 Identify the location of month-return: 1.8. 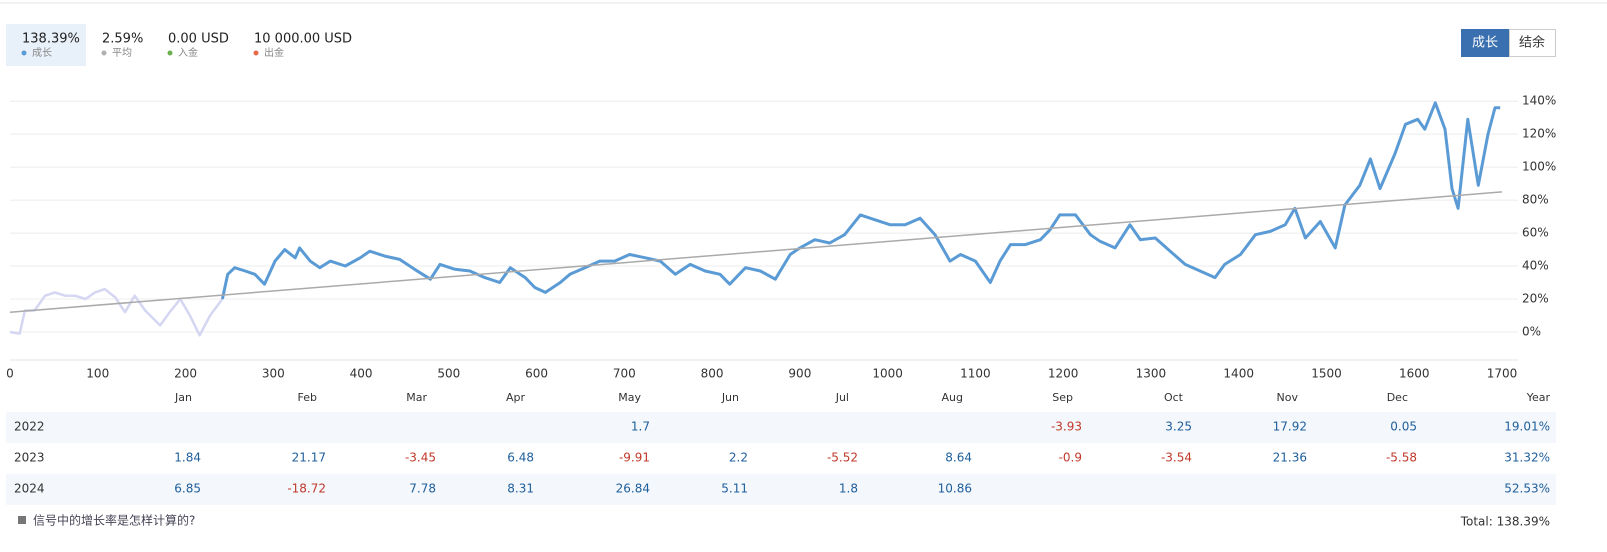
(848, 489).